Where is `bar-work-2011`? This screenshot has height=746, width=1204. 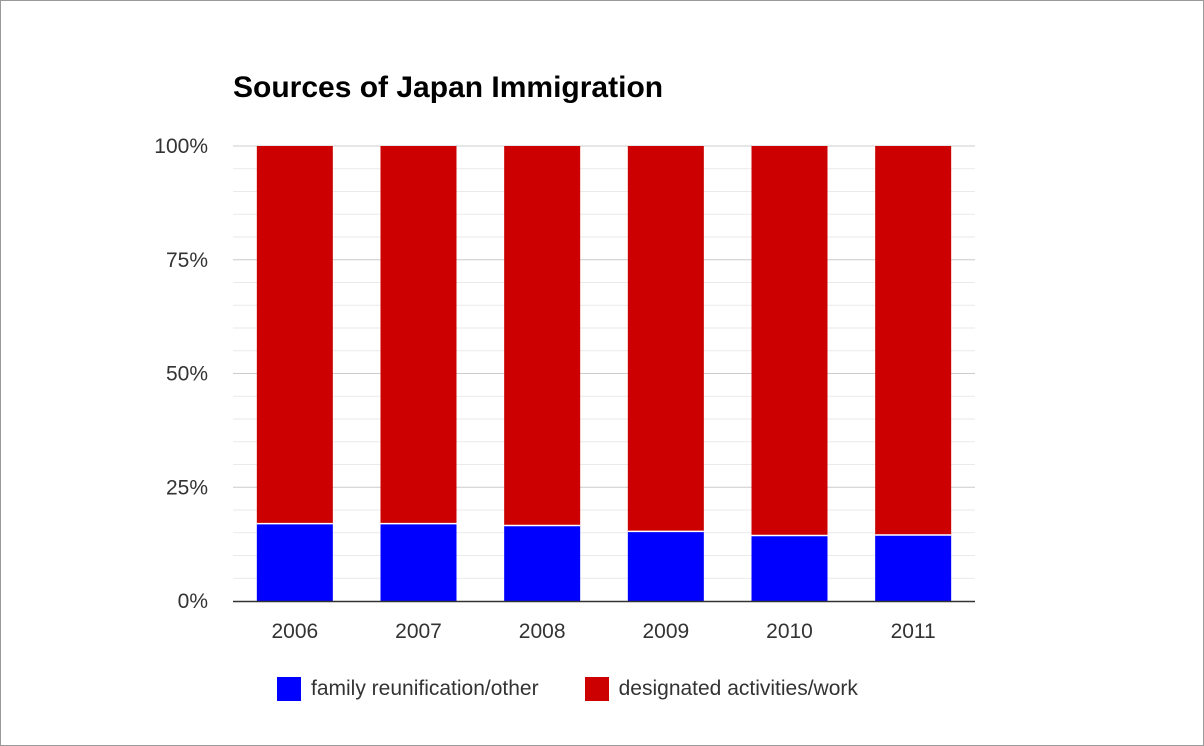
bar-work-2011 is located at coordinates (913, 341).